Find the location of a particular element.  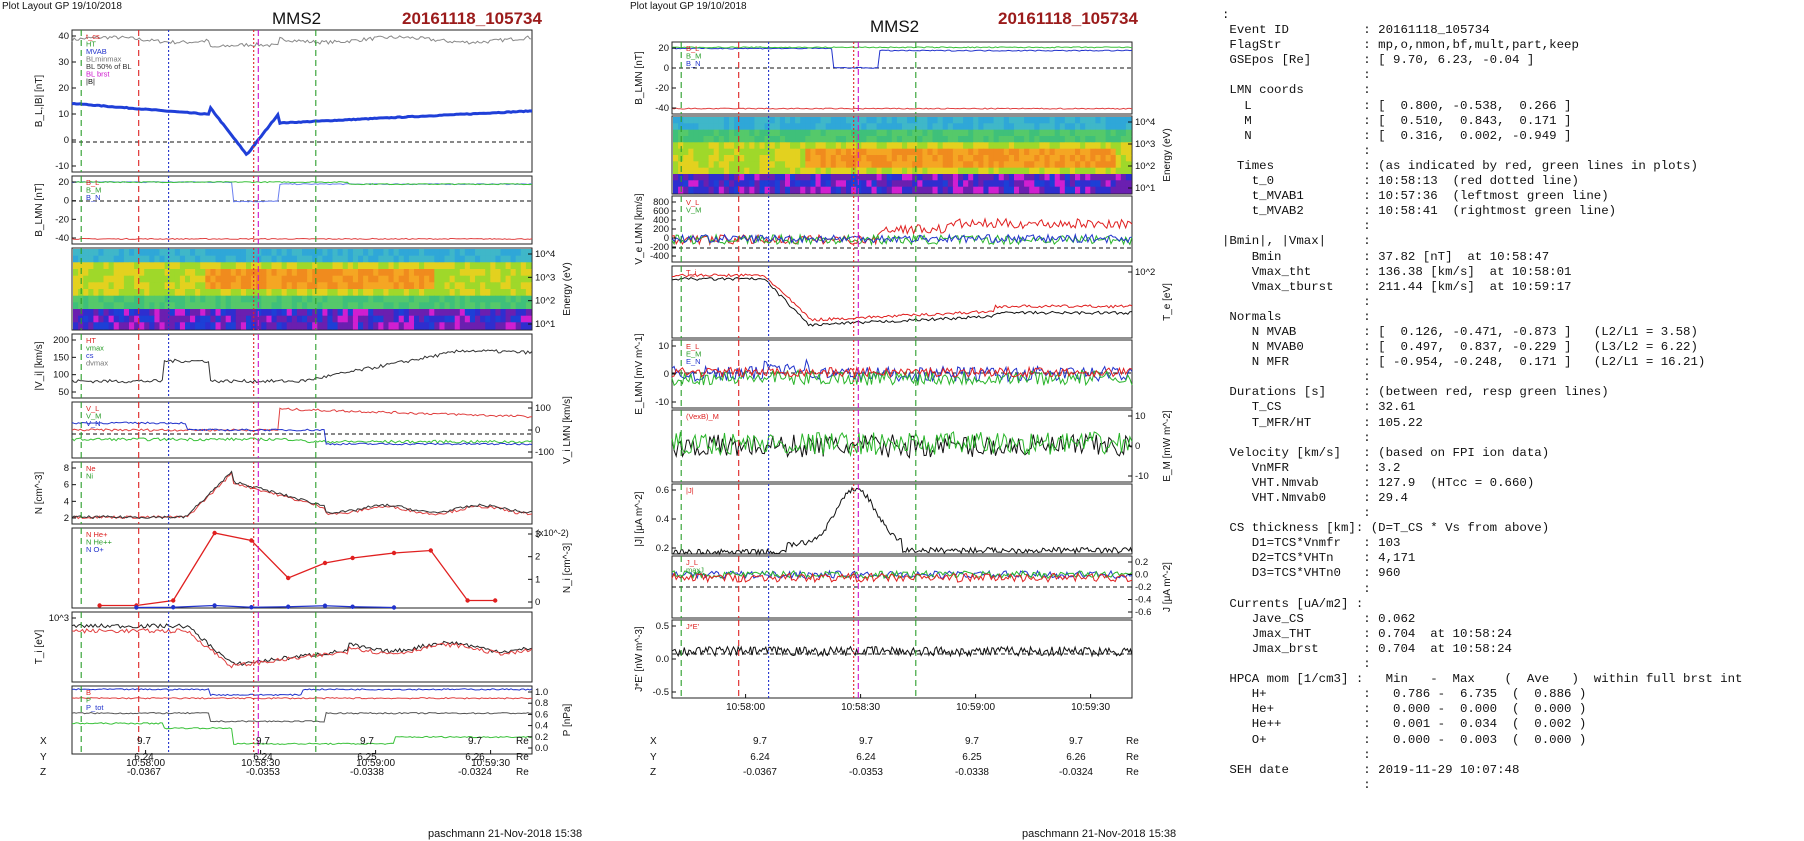

position-value: -0.0353 is located at coordinates (866, 772).